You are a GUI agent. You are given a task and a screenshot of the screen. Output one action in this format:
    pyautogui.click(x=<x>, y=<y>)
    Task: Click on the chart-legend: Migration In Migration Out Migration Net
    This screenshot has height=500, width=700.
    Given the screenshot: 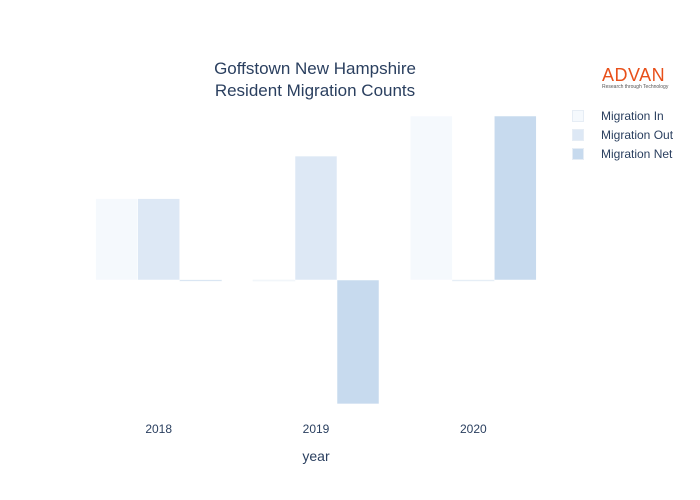 What is the action you would take?
    pyautogui.click(x=622, y=134)
    